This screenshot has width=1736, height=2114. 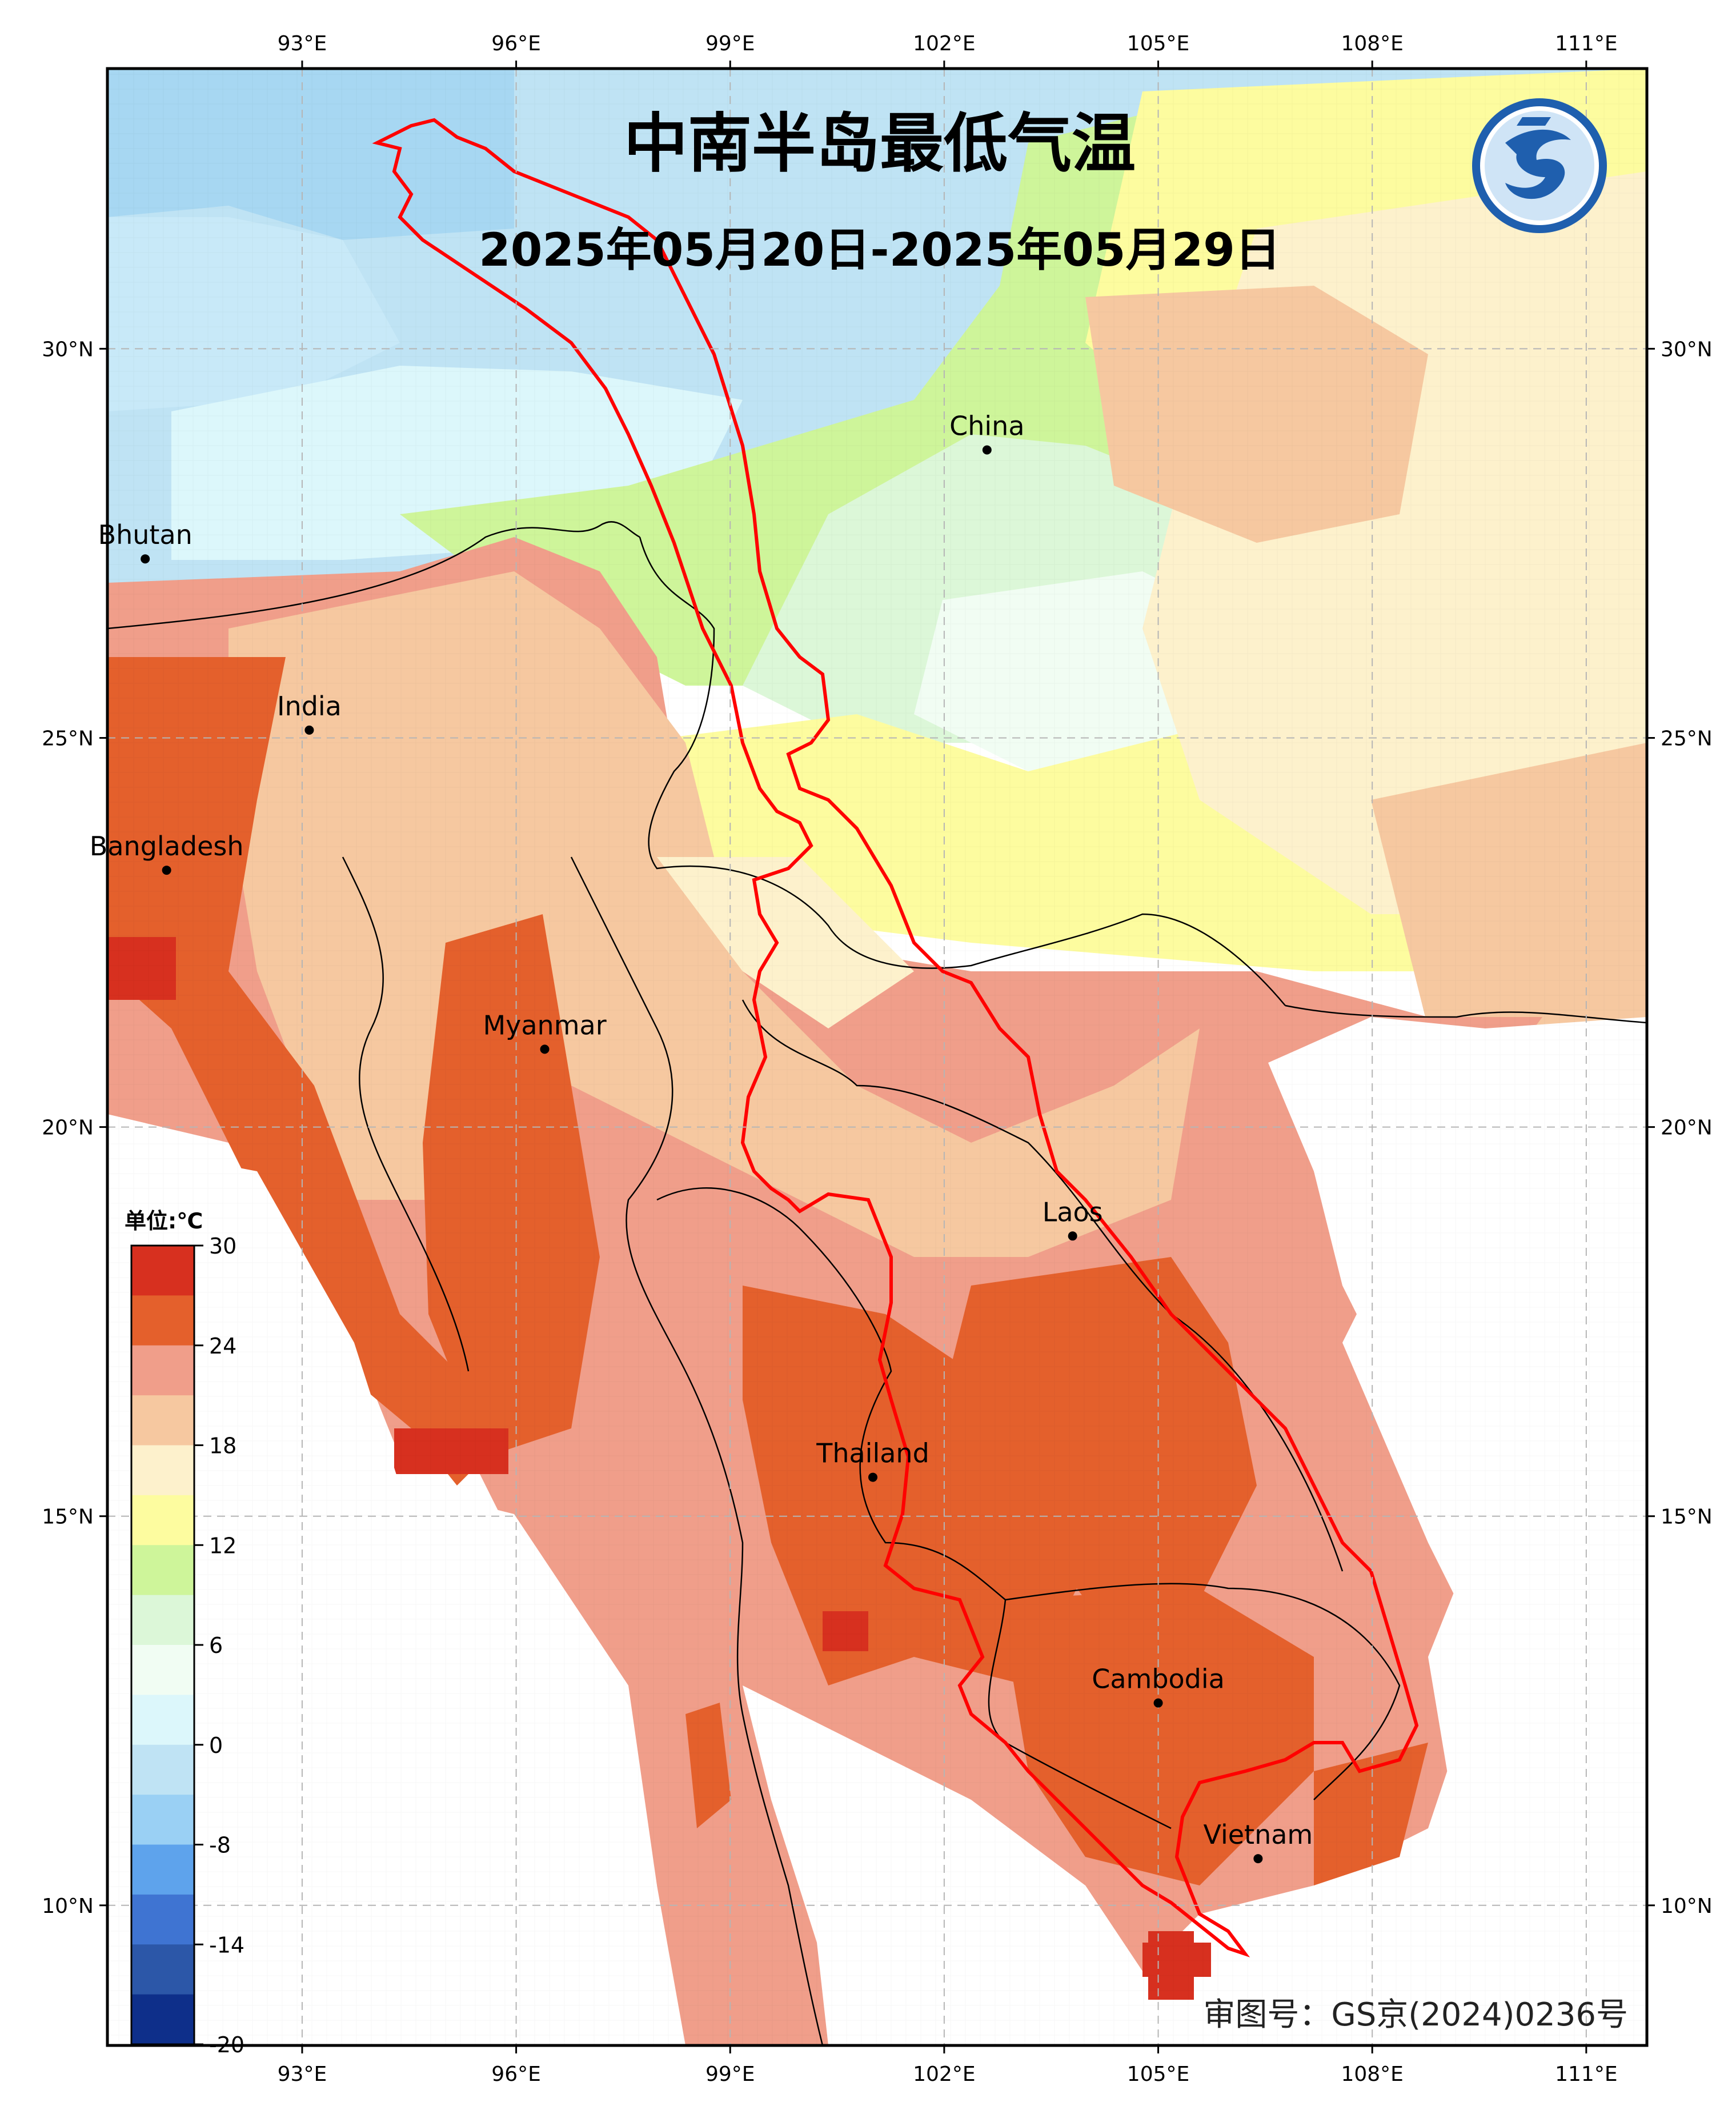 I want to click on colorbar-labels: 30 24 18 12 6 0 -8 -14 -20, so click(x=219, y=1646).